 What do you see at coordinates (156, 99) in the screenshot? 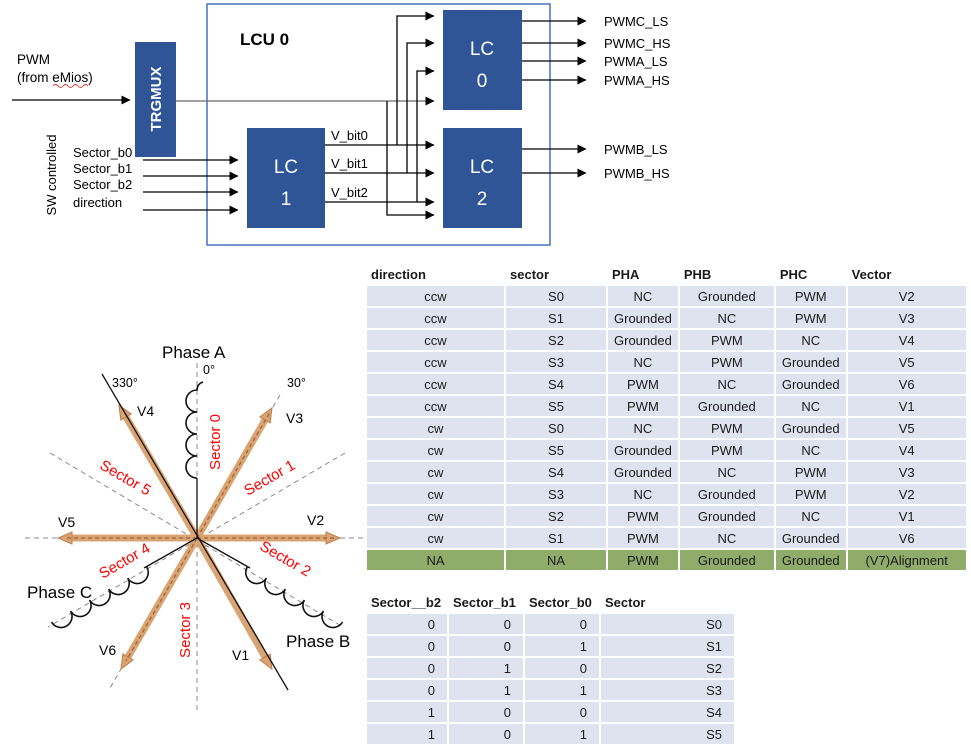
I see `trgmux-label: TRGMUX` at bounding box center [156, 99].